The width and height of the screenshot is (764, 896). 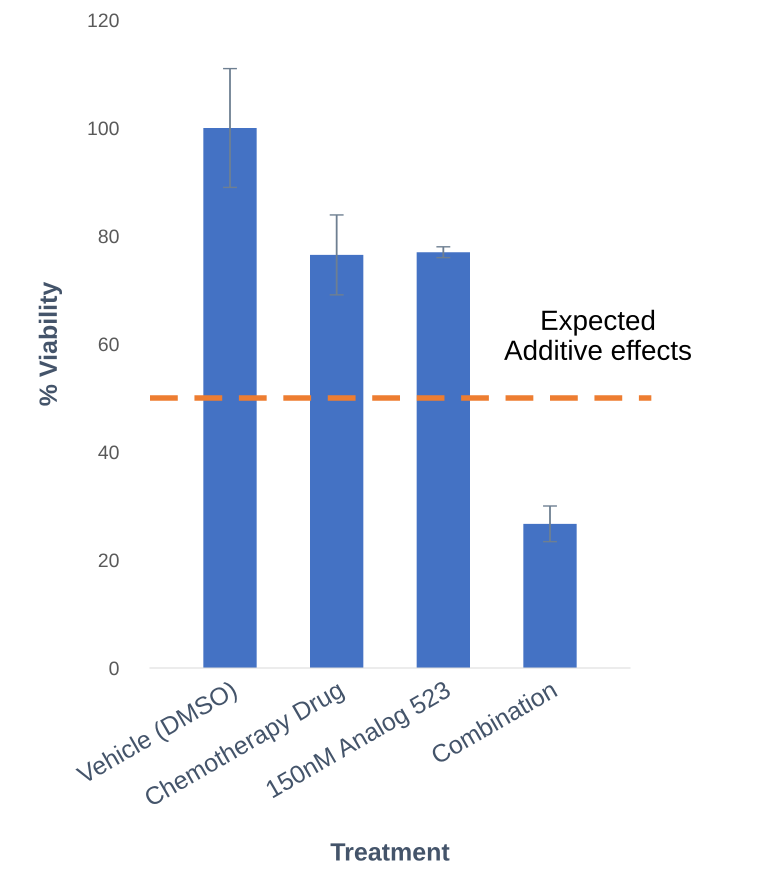 What do you see at coordinates (390, 852) in the screenshot?
I see `x-axis-title: Treatment` at bounding box center [390, 852].